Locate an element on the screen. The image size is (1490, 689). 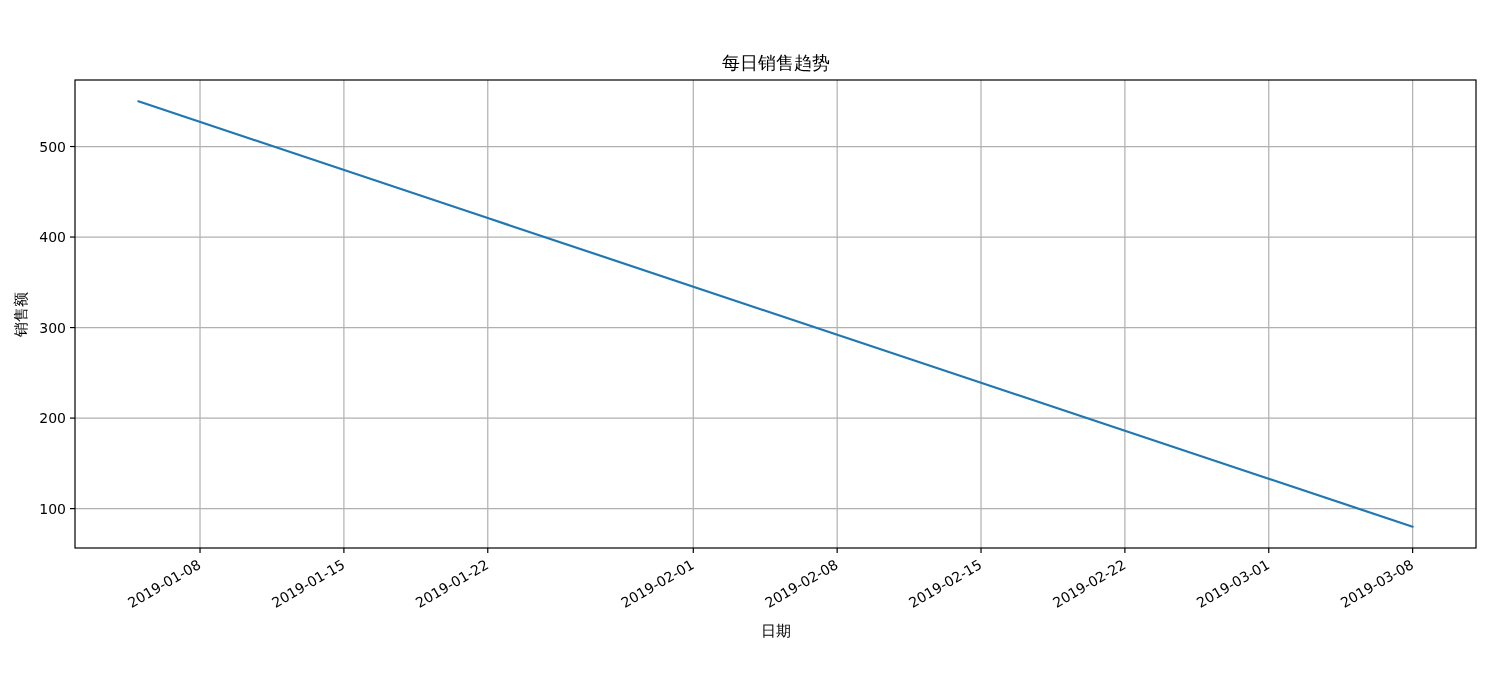
chart-title: 每日销售趋势 is located at coordinates (775, 62).